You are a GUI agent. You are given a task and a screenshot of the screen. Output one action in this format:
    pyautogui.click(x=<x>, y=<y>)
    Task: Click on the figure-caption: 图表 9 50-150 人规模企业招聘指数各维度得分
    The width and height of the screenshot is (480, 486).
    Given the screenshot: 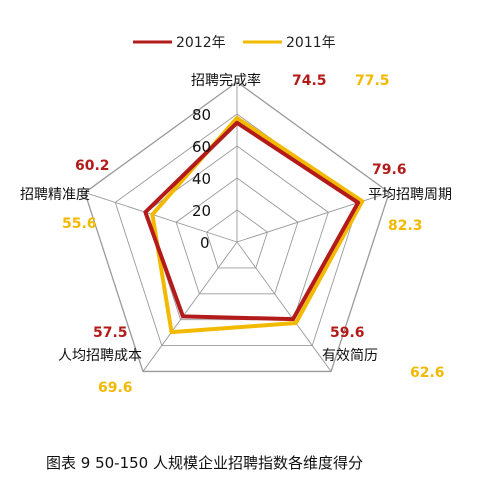 What is the action you would take?
    pyautogui.click(x=204, y=463)
    